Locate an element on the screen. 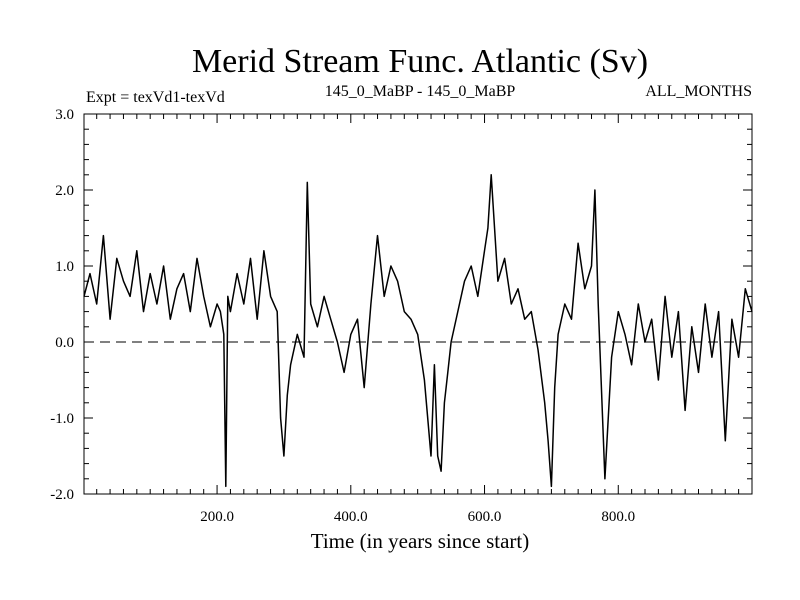 The height and width of the screenshot is (600, 800). x-tick-label: 400.0 is located at coordinates (351, 517).